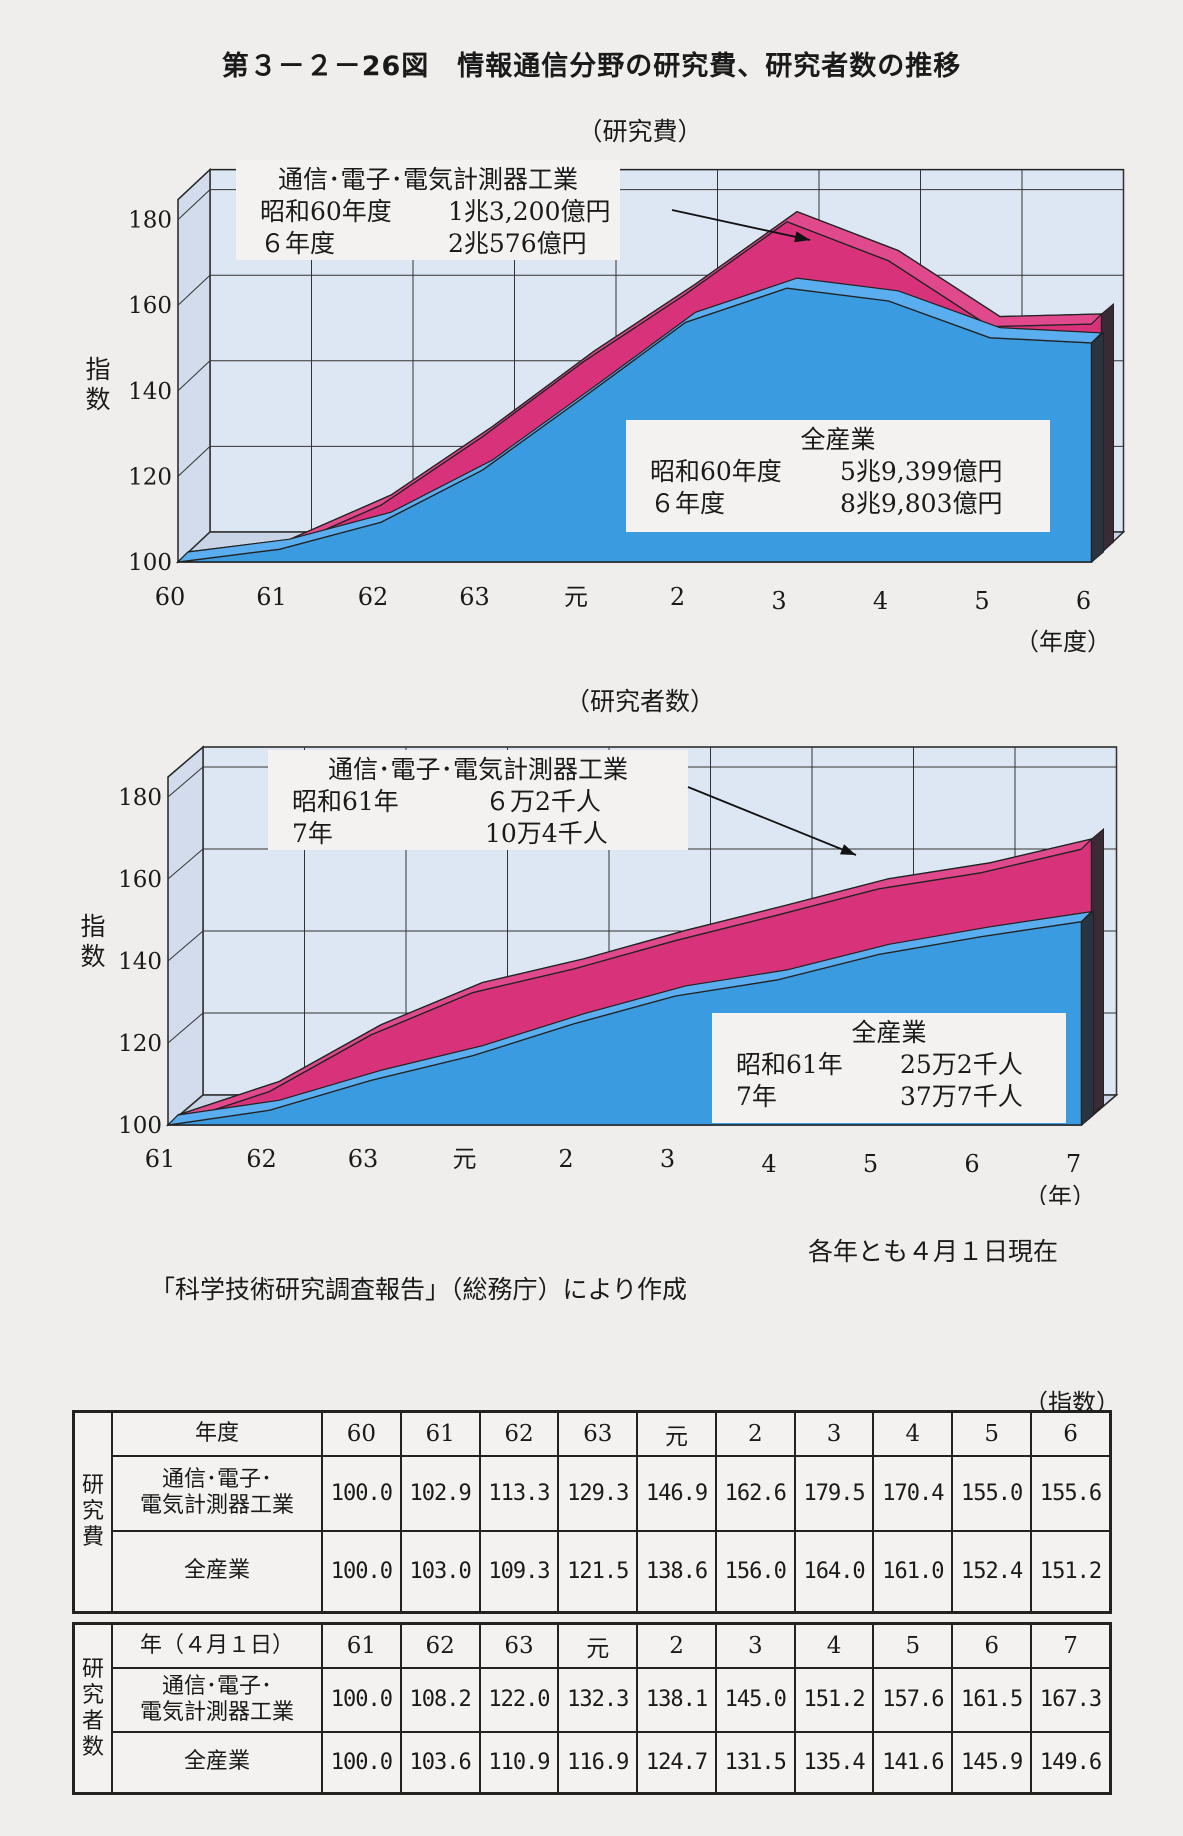 Image resolution: width=1183 pixels, height=1836 pixels. I want to click on table-cell: 167.3, so click(1071, 1699).